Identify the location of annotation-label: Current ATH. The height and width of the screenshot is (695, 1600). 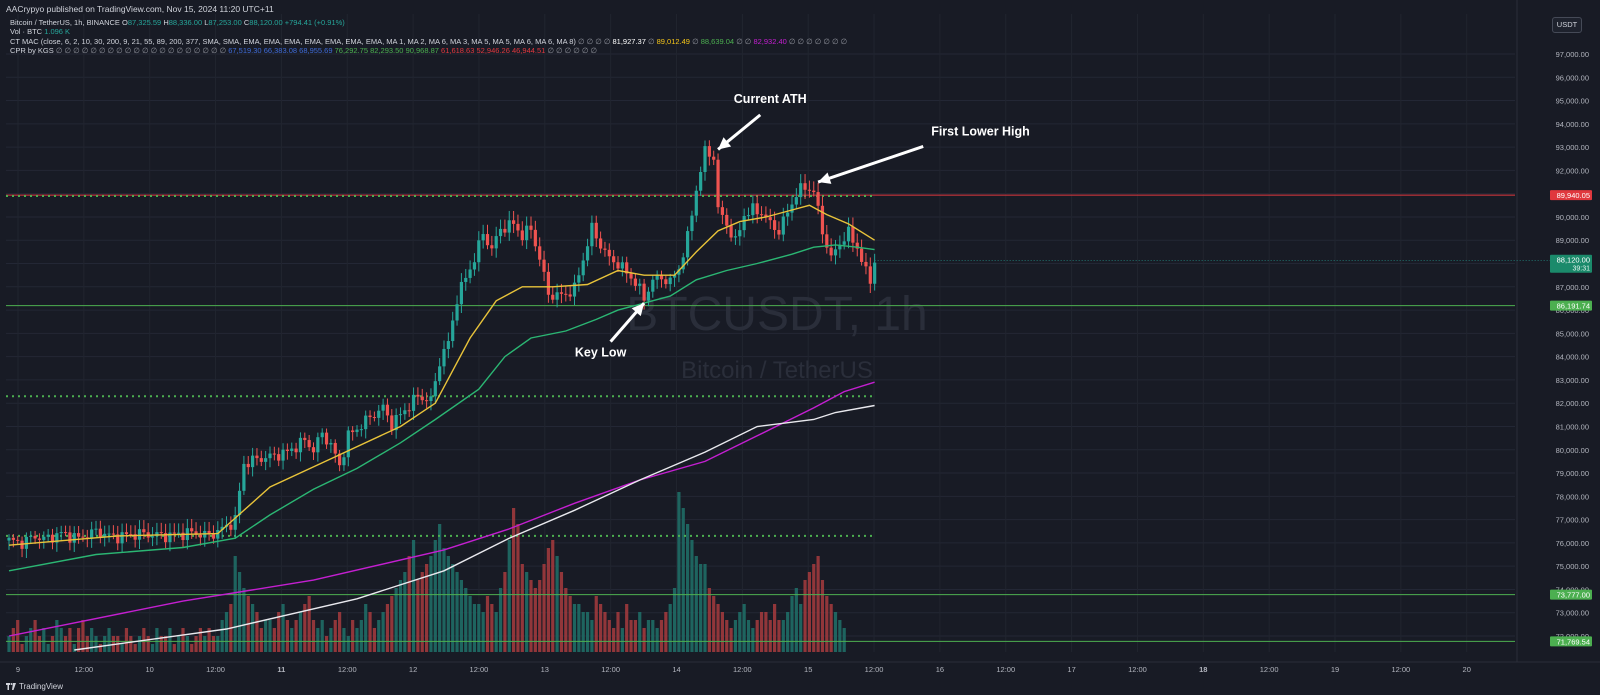
(770, 99).